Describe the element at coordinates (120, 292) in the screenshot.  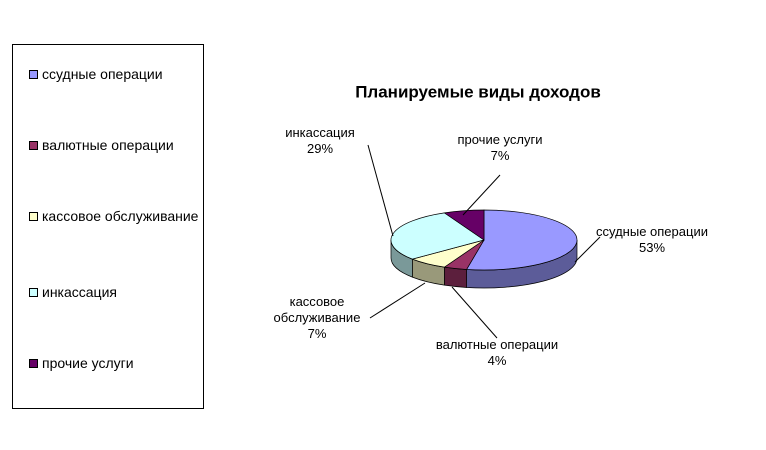
I see `legend-item: инкассация` at that location.